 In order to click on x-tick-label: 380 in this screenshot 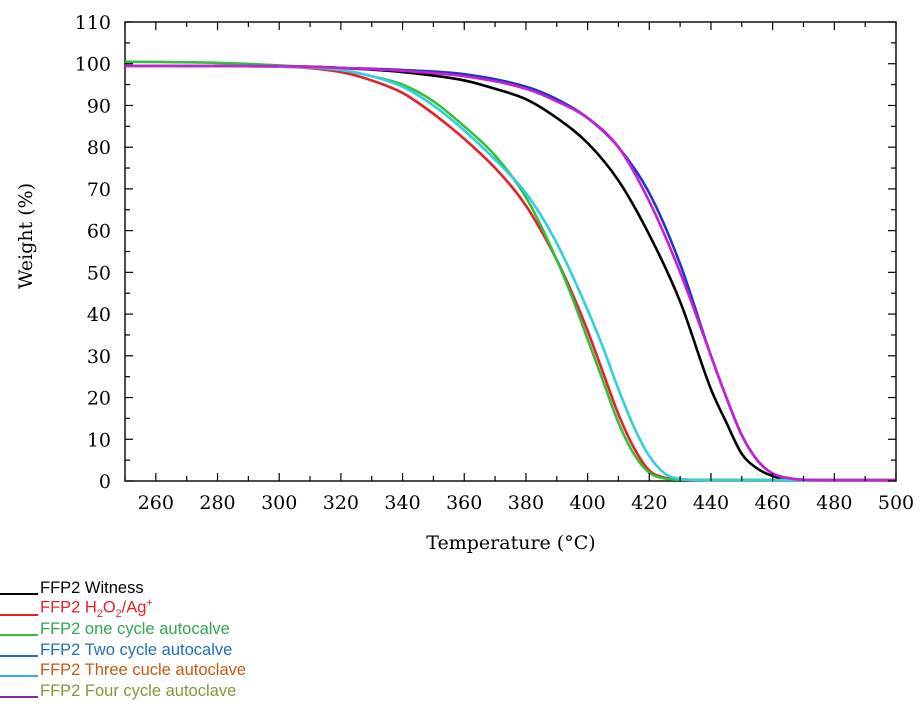, I will do `click(526, 503)`.